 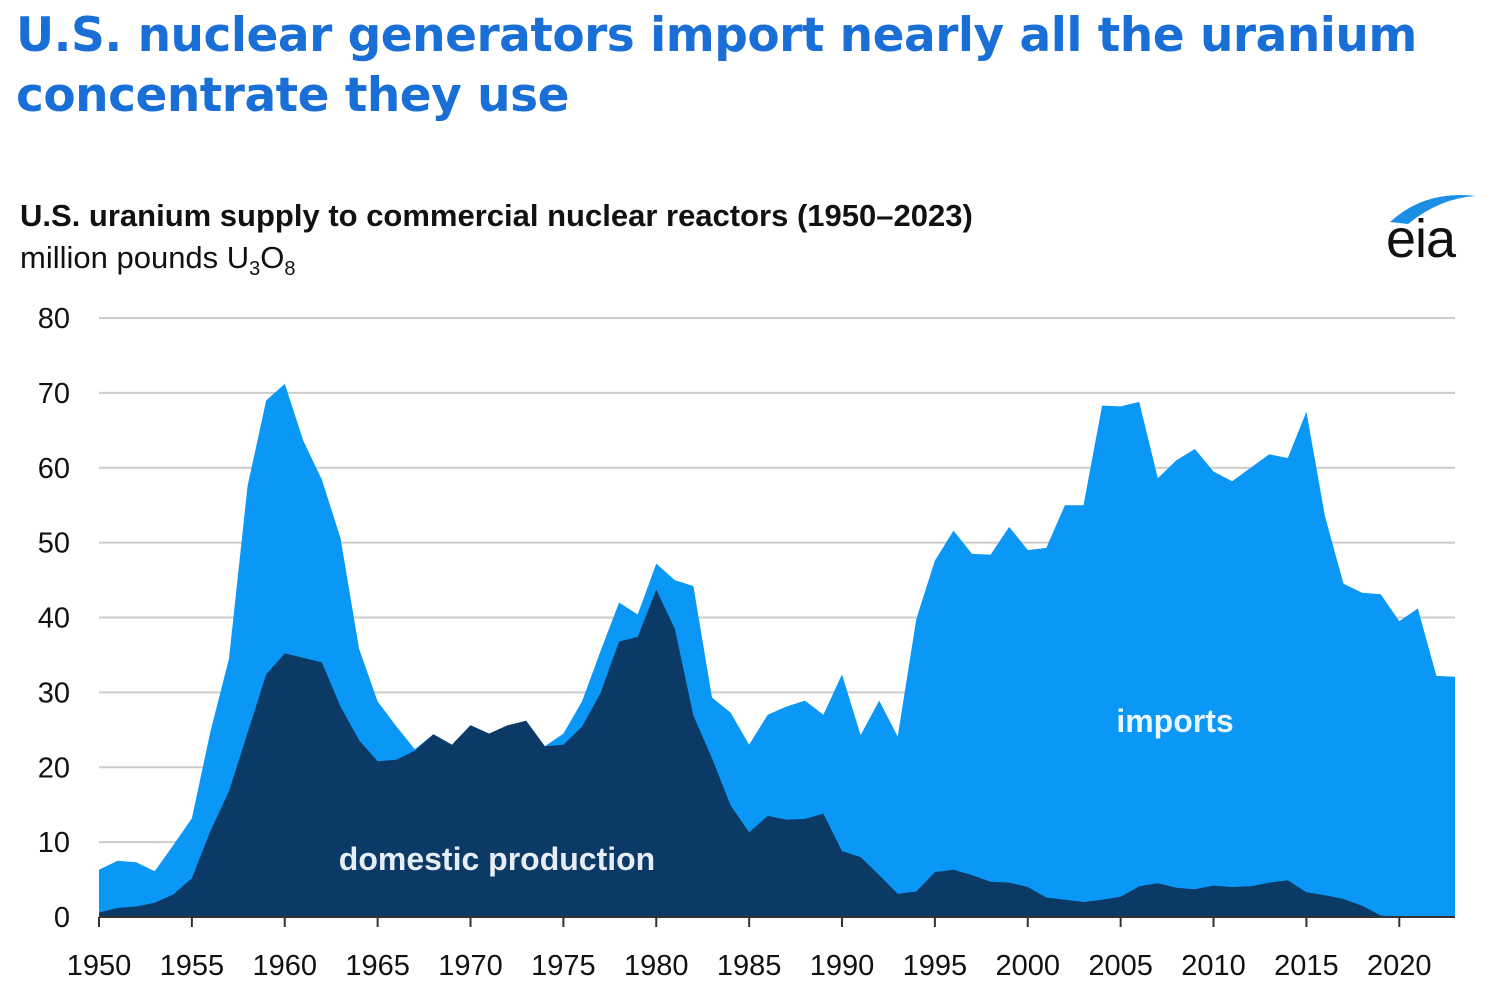 I want to click on x-tick-label: 1980, so click(x=656, y=966).